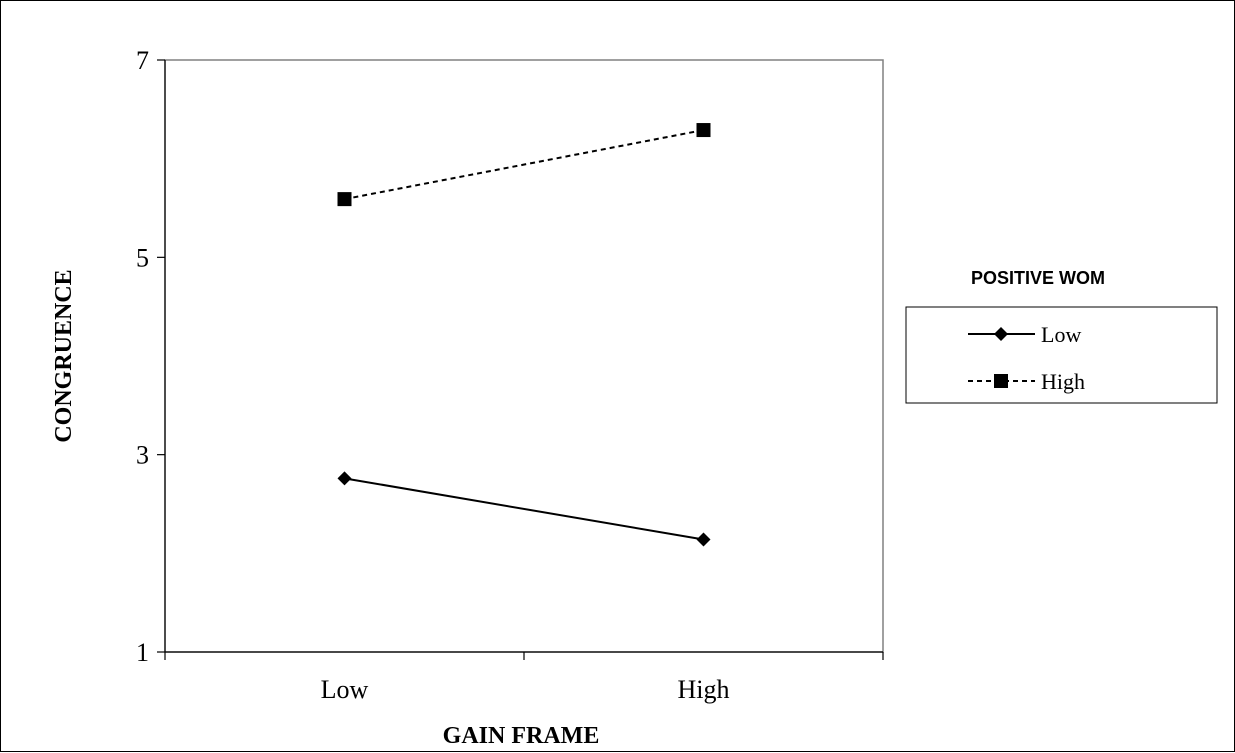  I want to click on x-axis-title: GAIN FRAME, so click(521, 736).